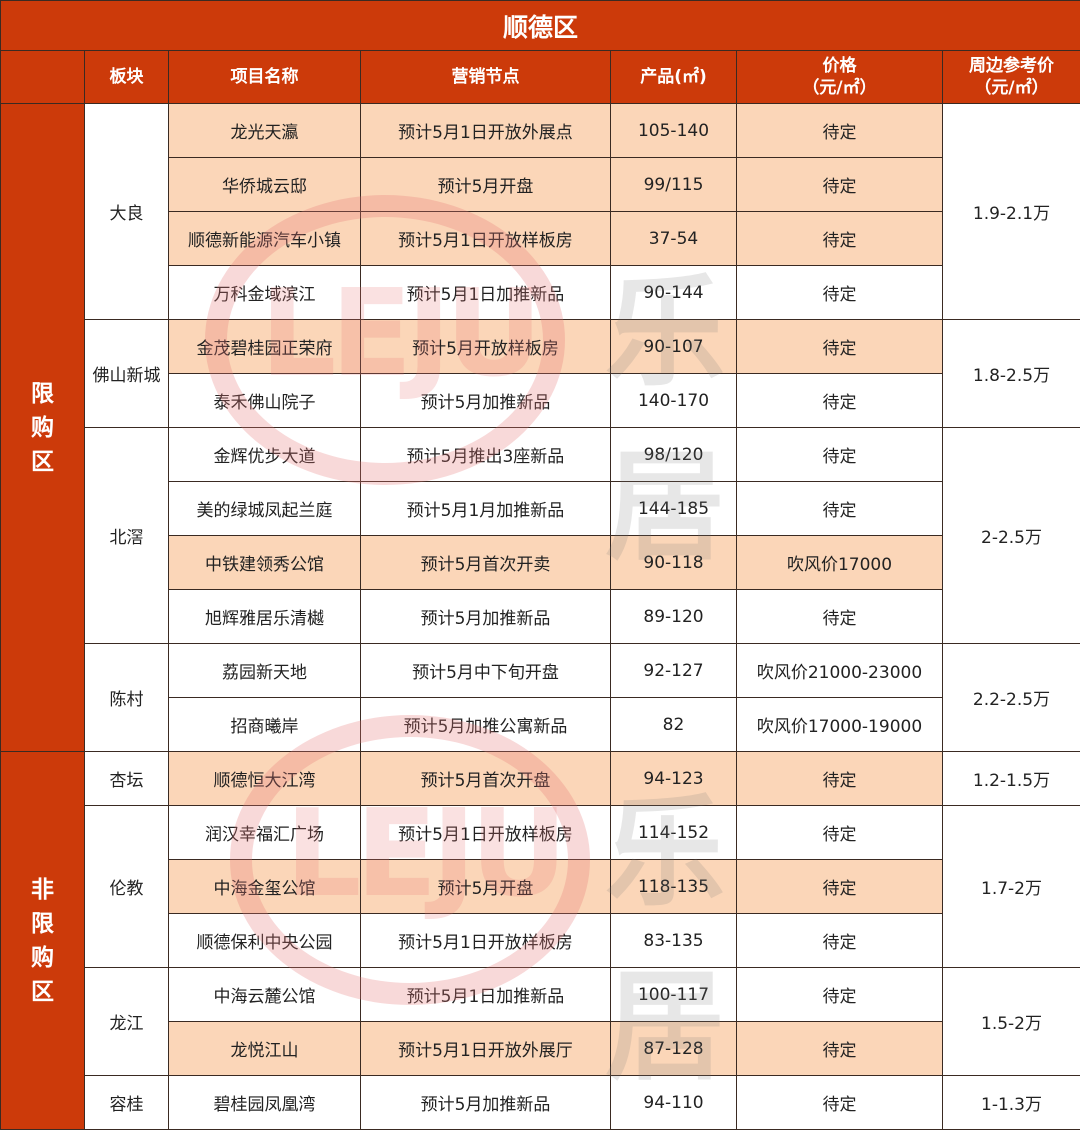  I want to click on table-row: 泰禾佛山院子 预计5月加推新品 140-170 待定, so click(540, 400).